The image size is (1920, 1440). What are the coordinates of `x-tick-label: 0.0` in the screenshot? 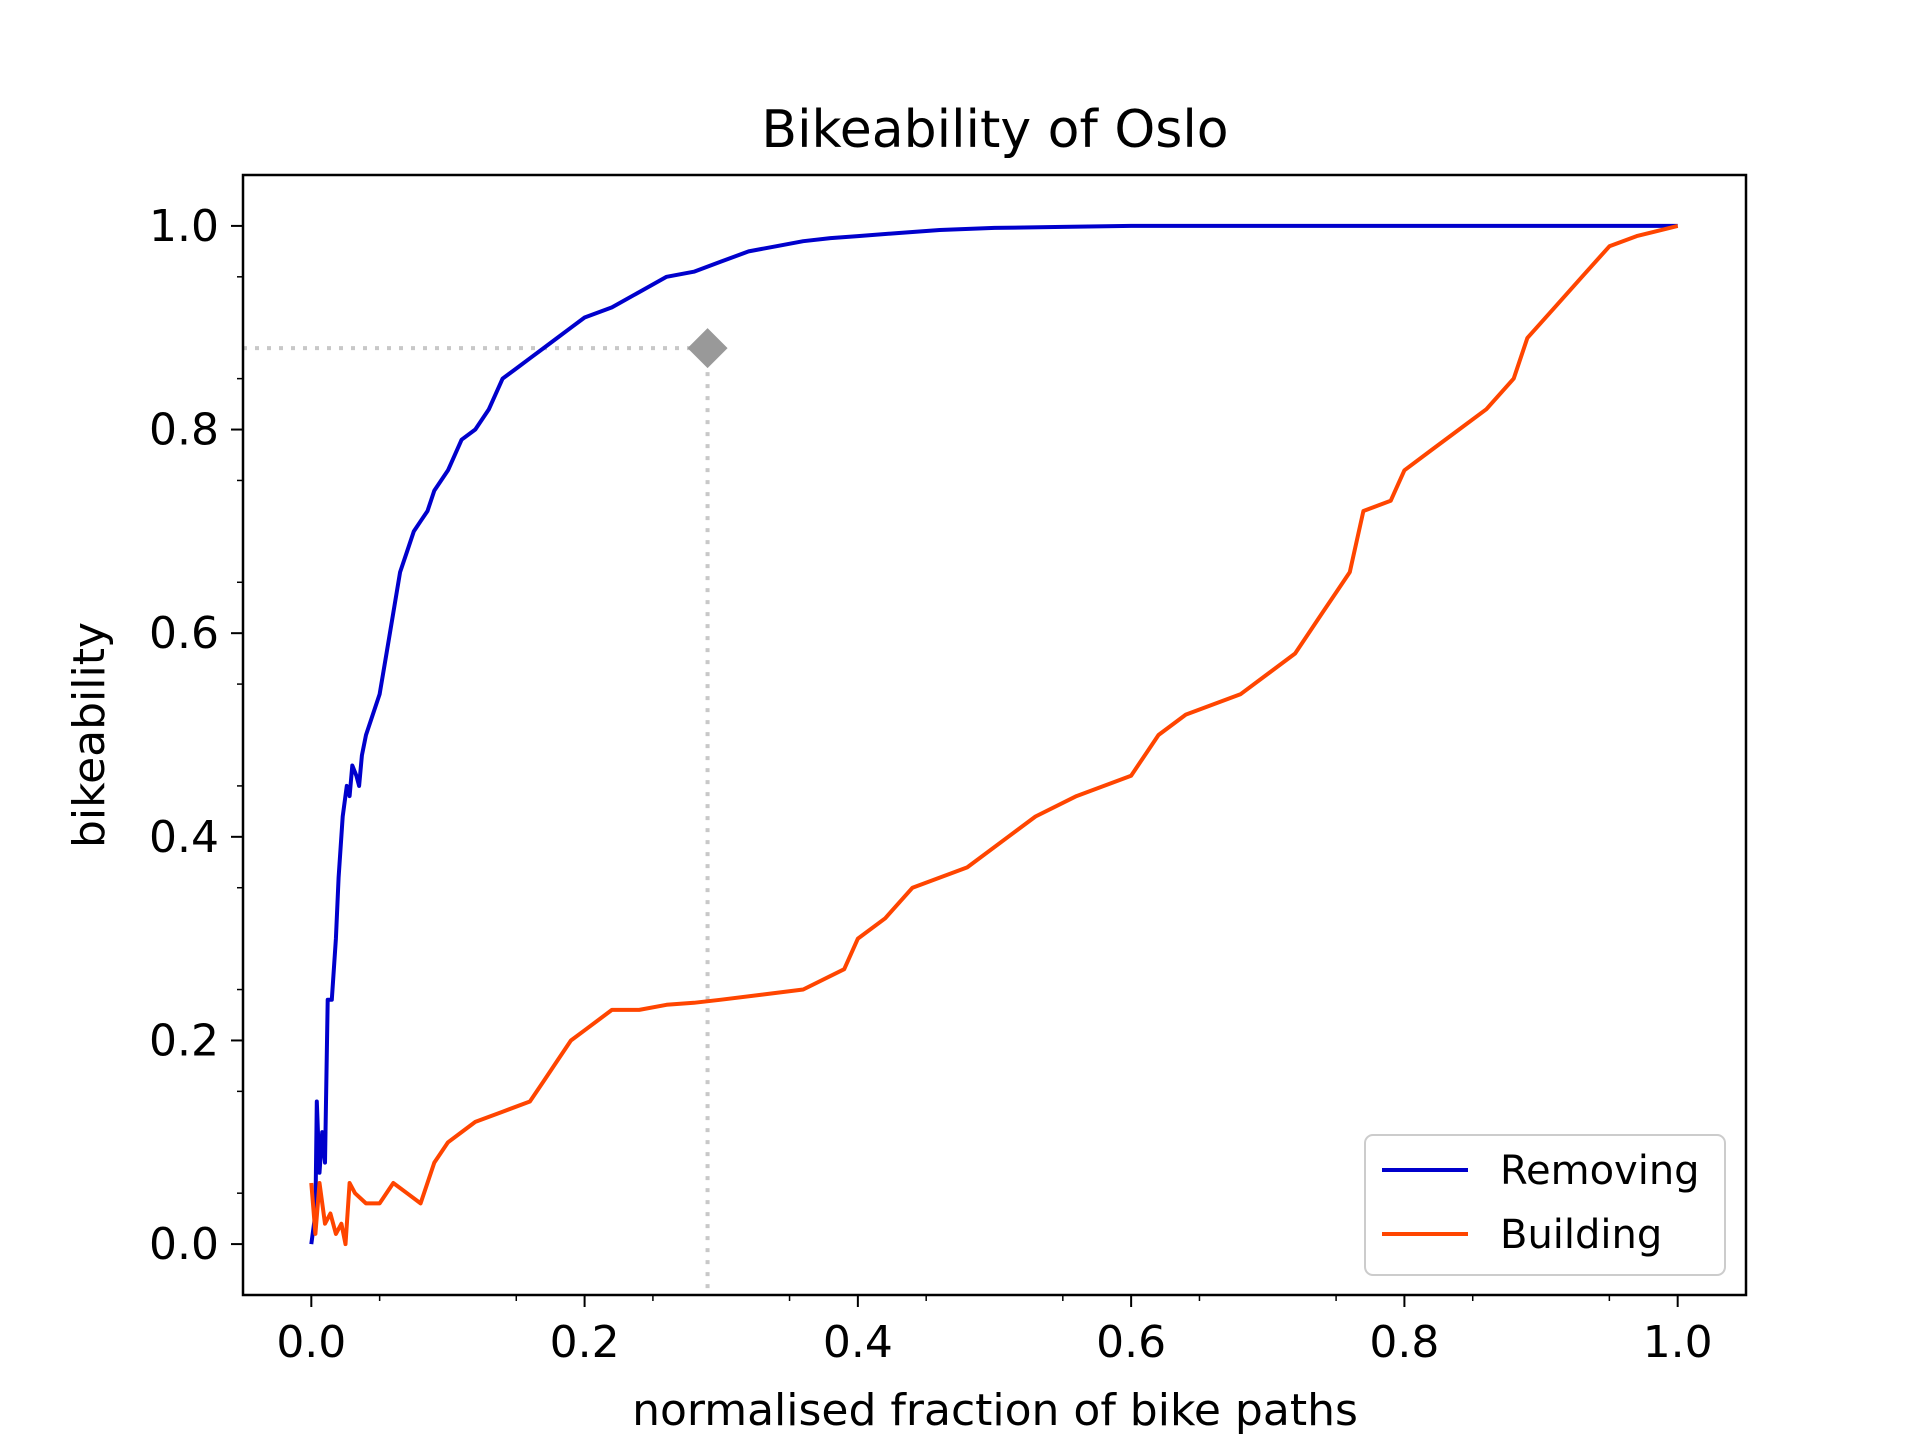 It's located at (311, 1342).